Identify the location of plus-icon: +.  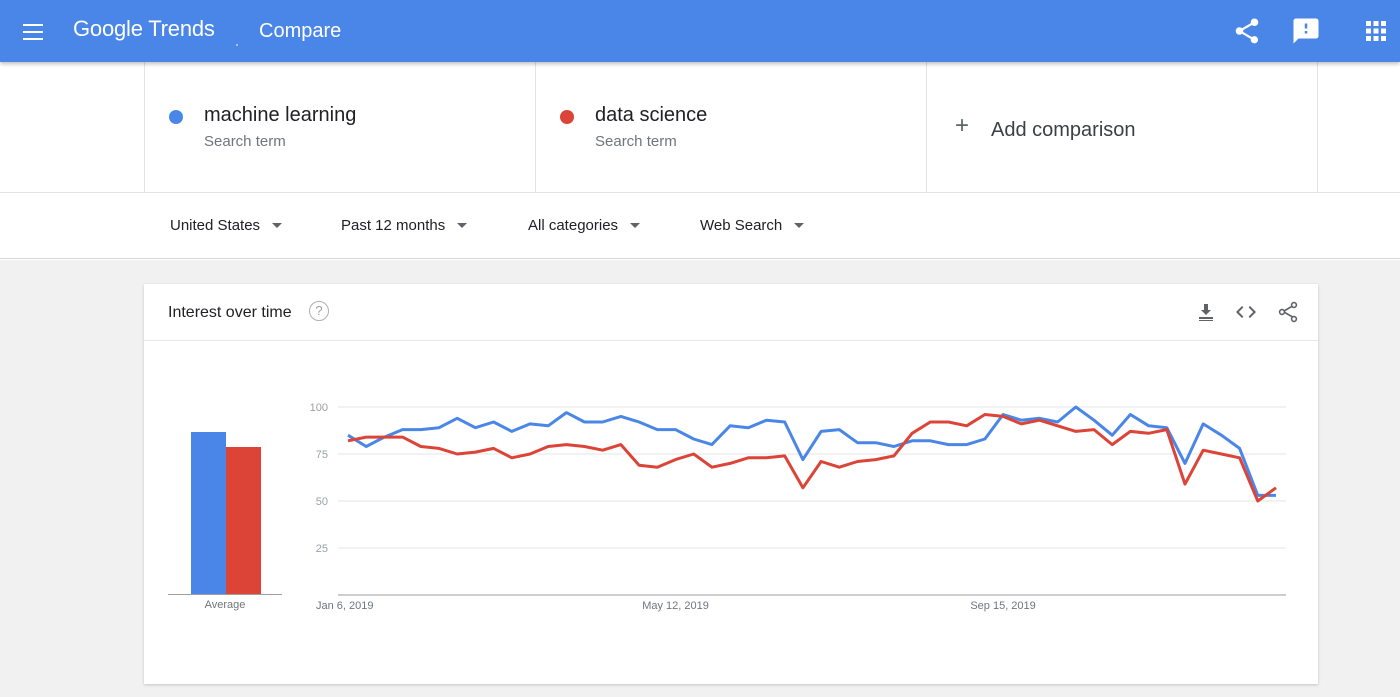
(962, 125).